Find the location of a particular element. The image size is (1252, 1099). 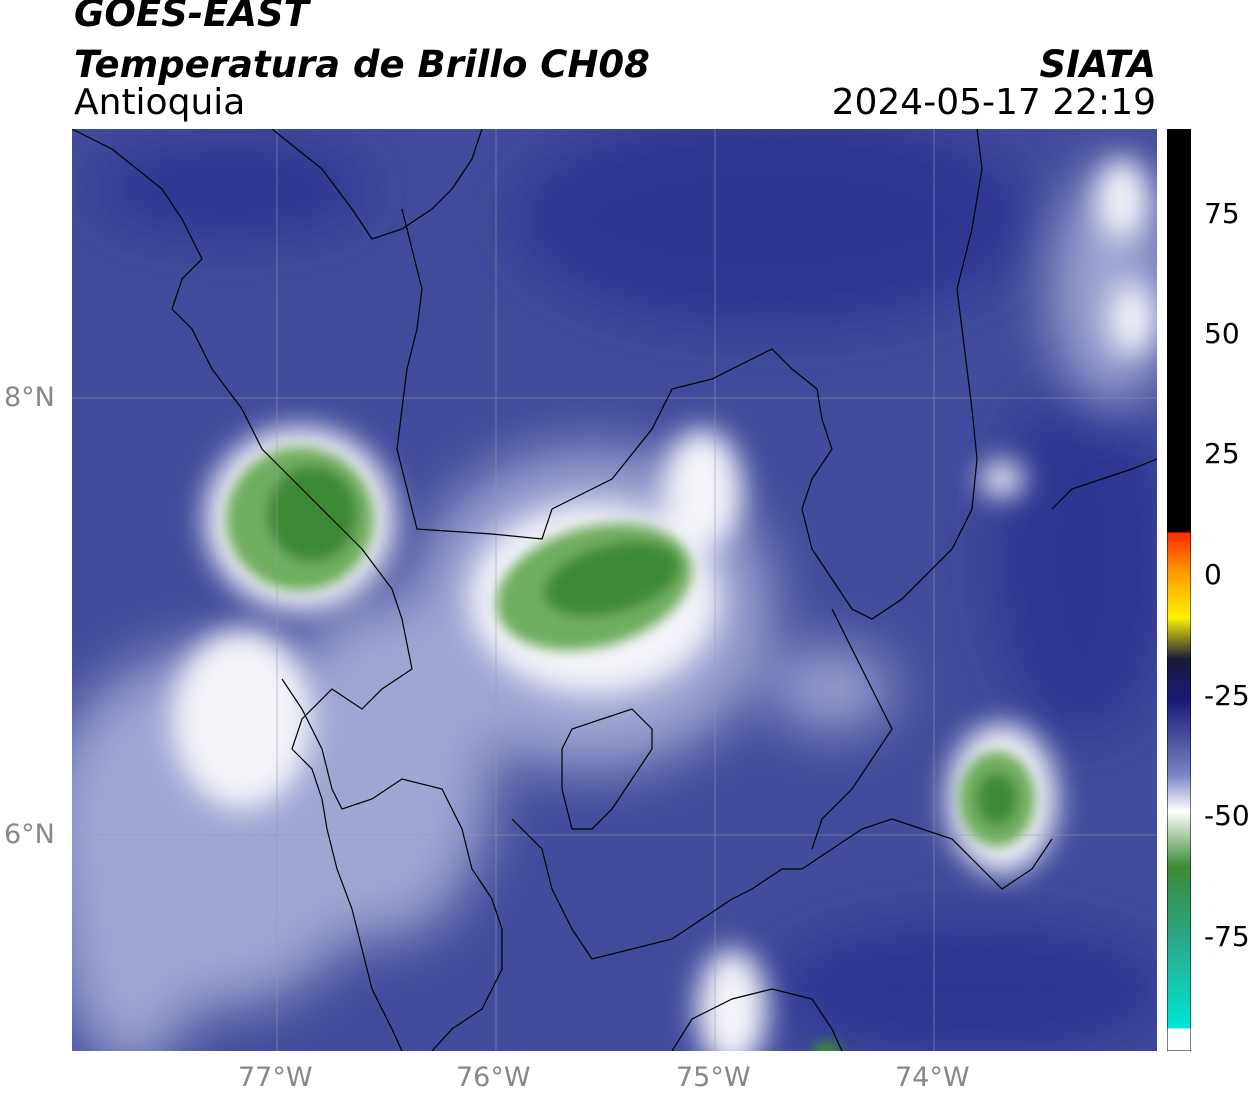

colorbar-tick-25: 25 is located at coordinates (1222, 453).